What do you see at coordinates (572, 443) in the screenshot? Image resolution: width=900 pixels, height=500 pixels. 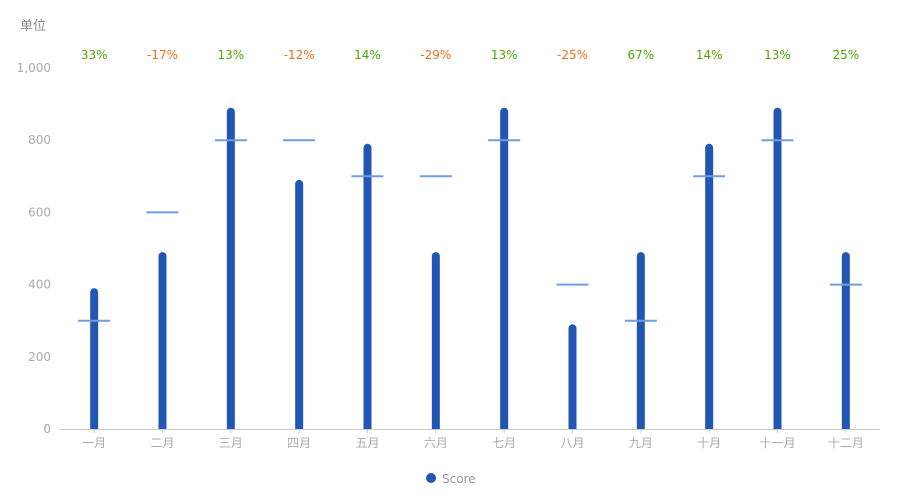 I see `x-tick-label: 八月` at bounding box center [572, 443].